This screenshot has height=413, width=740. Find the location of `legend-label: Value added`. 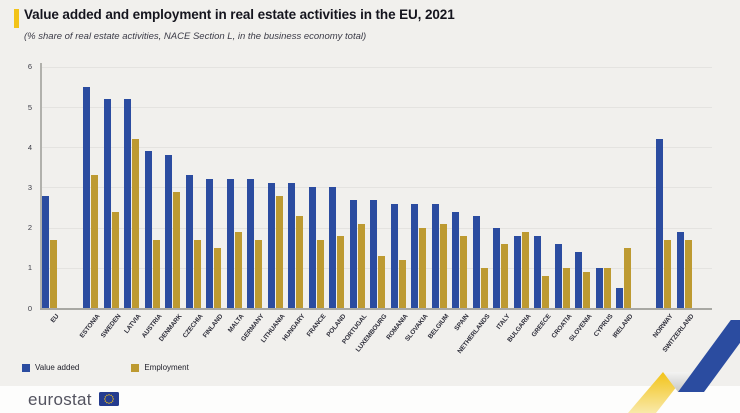

legend-label: Value added is located at coordinates (57, 367).